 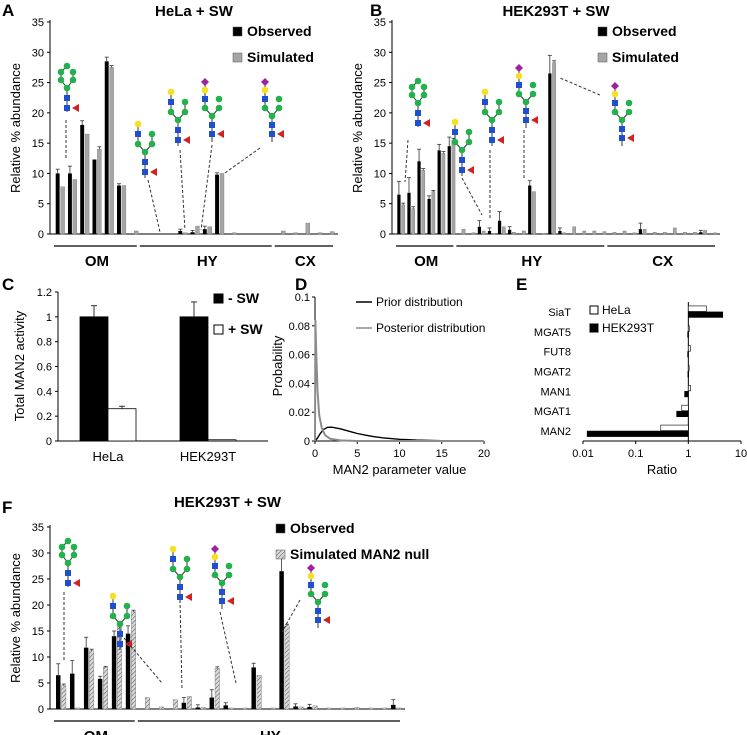 What do you see at coordinates (94, 379) in the screenshot?
I see `bar-minus-sw` at bounding box center [94, 379].